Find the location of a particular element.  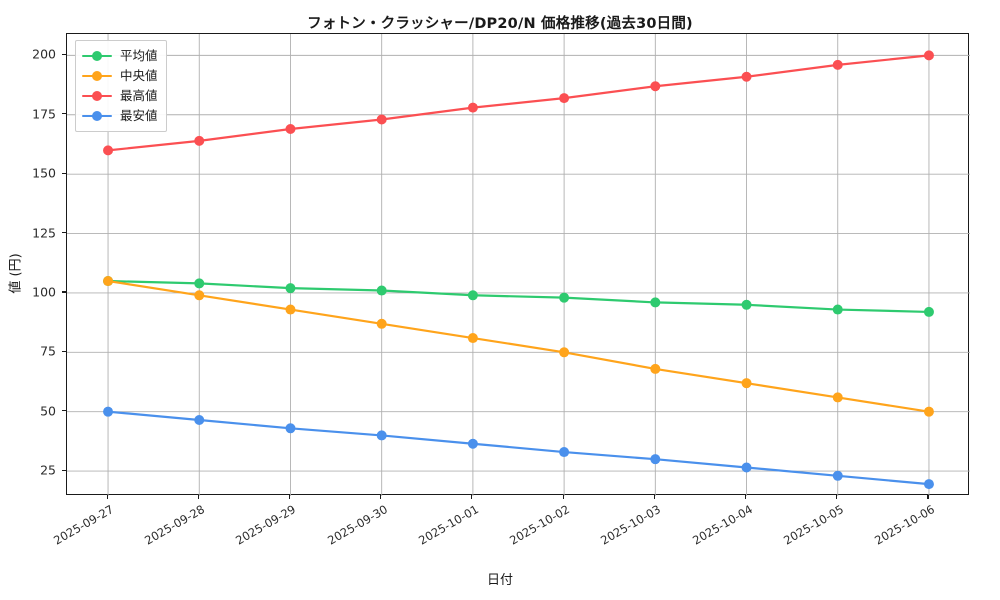

x-tick-label: 2025-09-28 is located at coordinates (175, 525).